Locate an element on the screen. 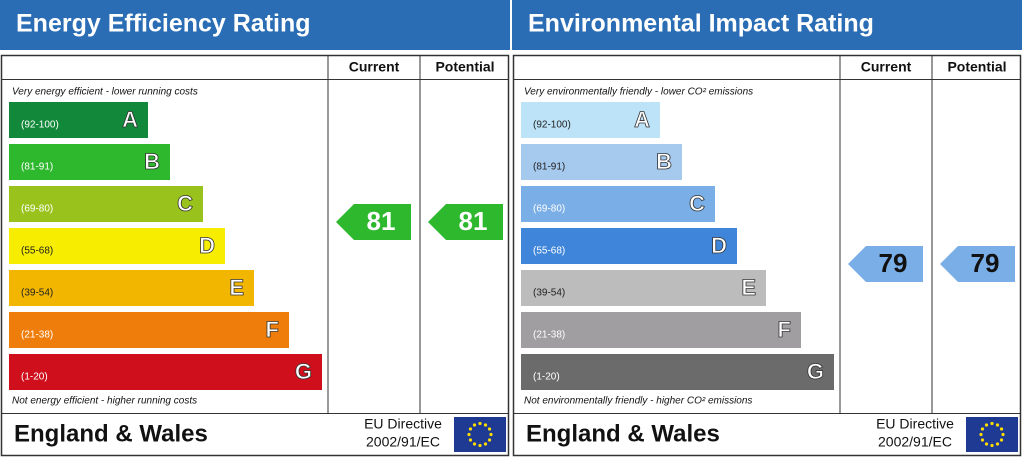 The height and width of the screenshot is (457, 1024). panel-title: Energy Efficiency Rating is located at coordinates (163, 24).